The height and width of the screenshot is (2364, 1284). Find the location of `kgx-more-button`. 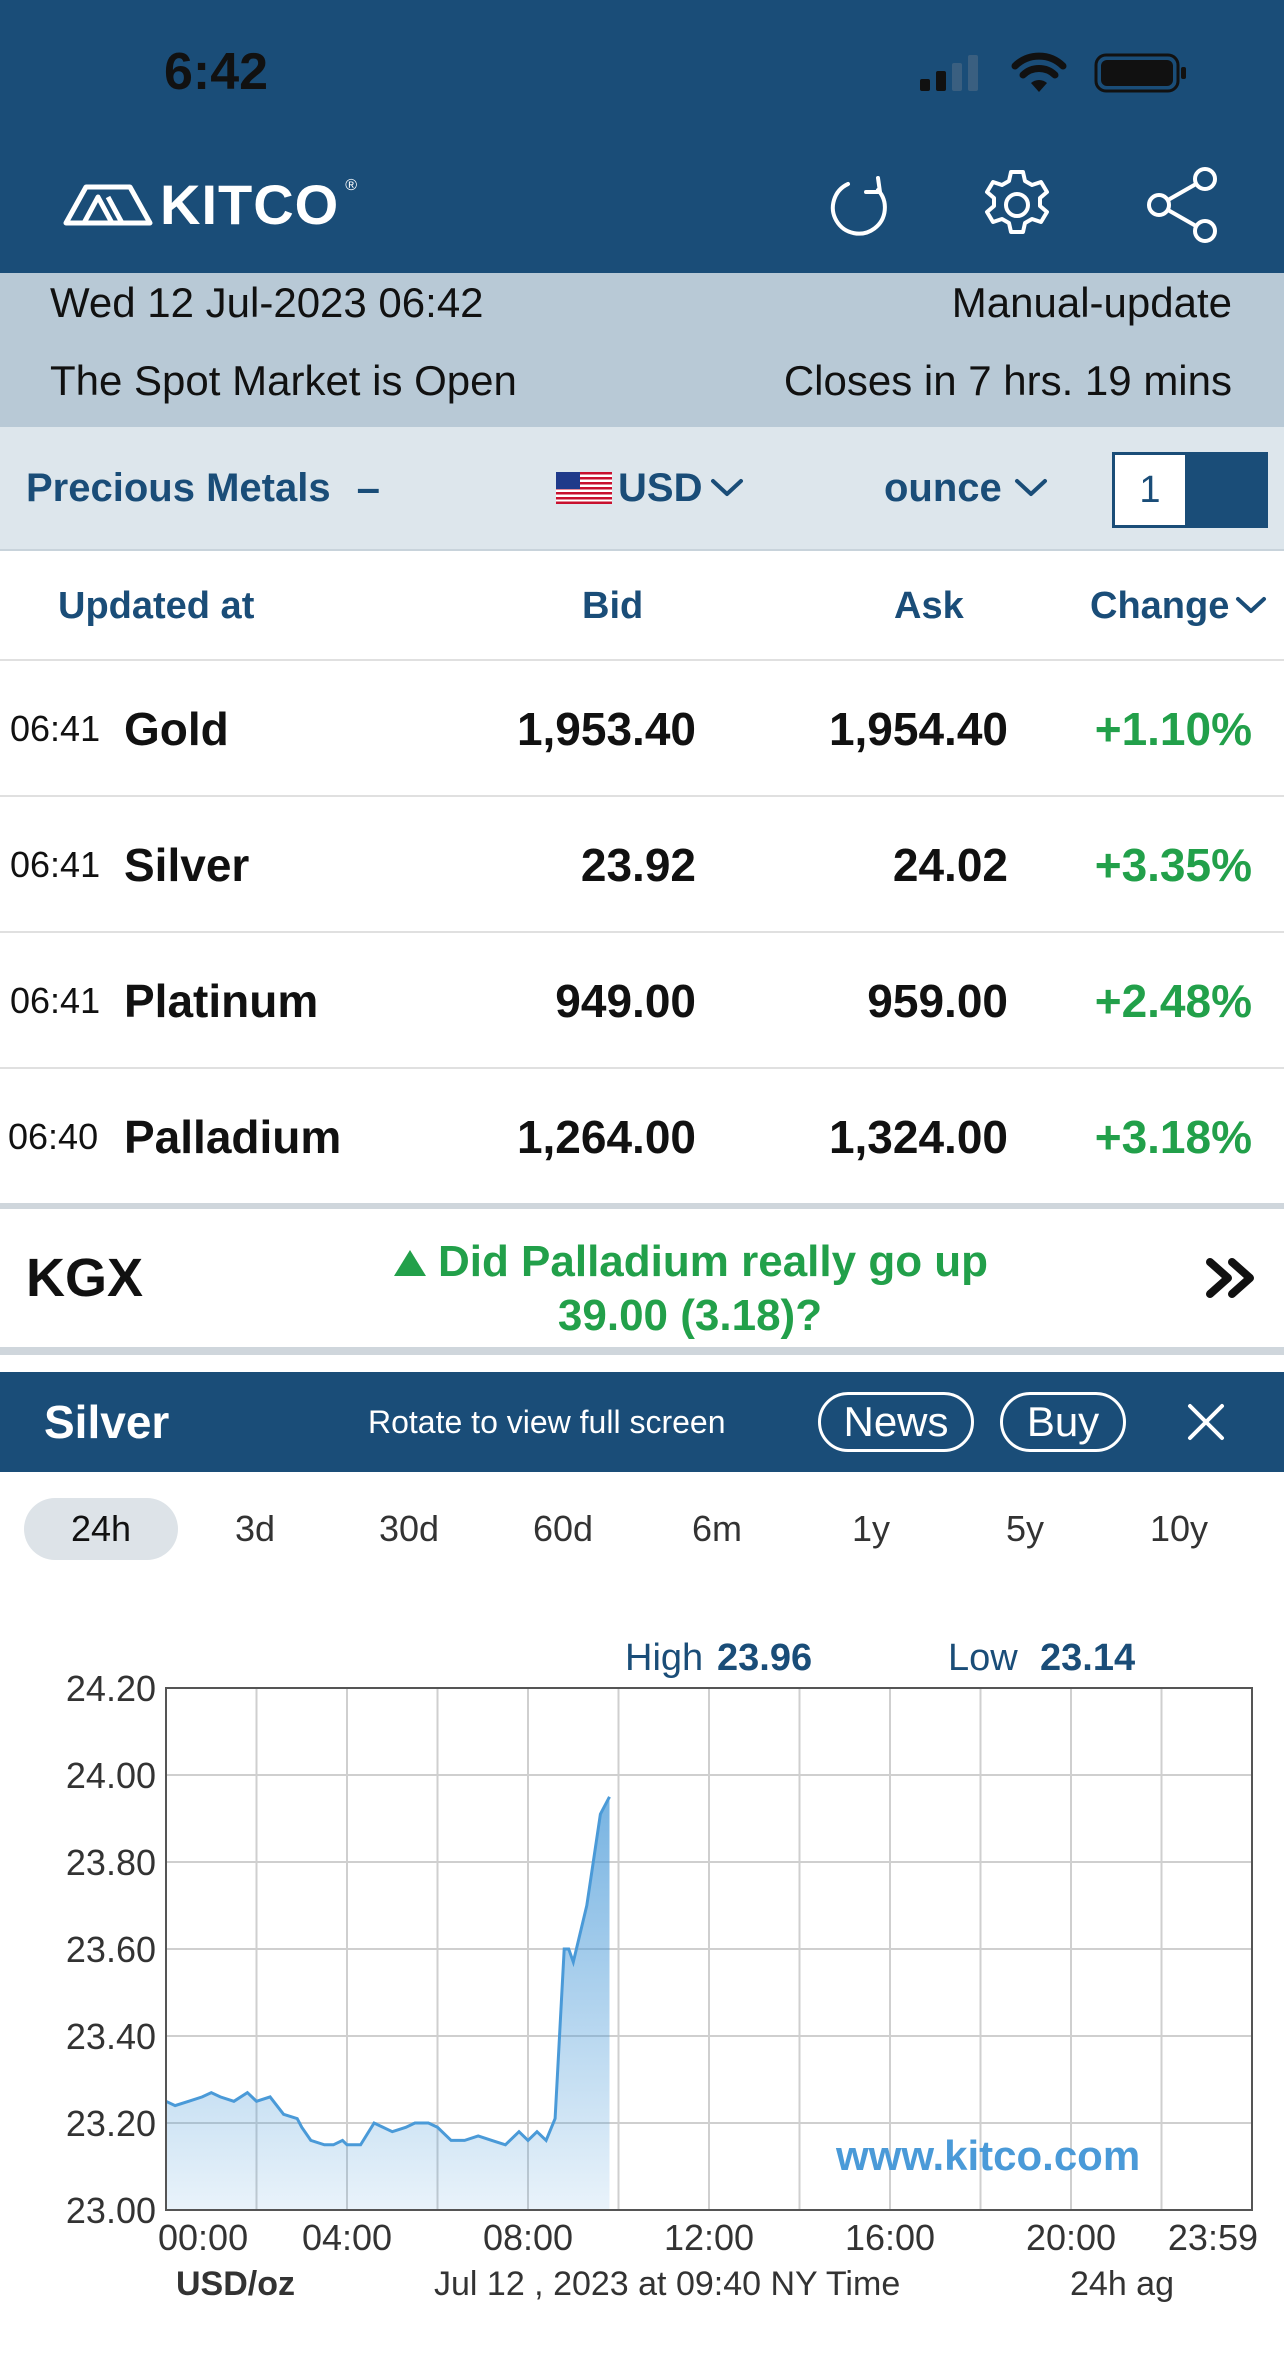

kgx-more-button is located at coordinates (1231, 1278).